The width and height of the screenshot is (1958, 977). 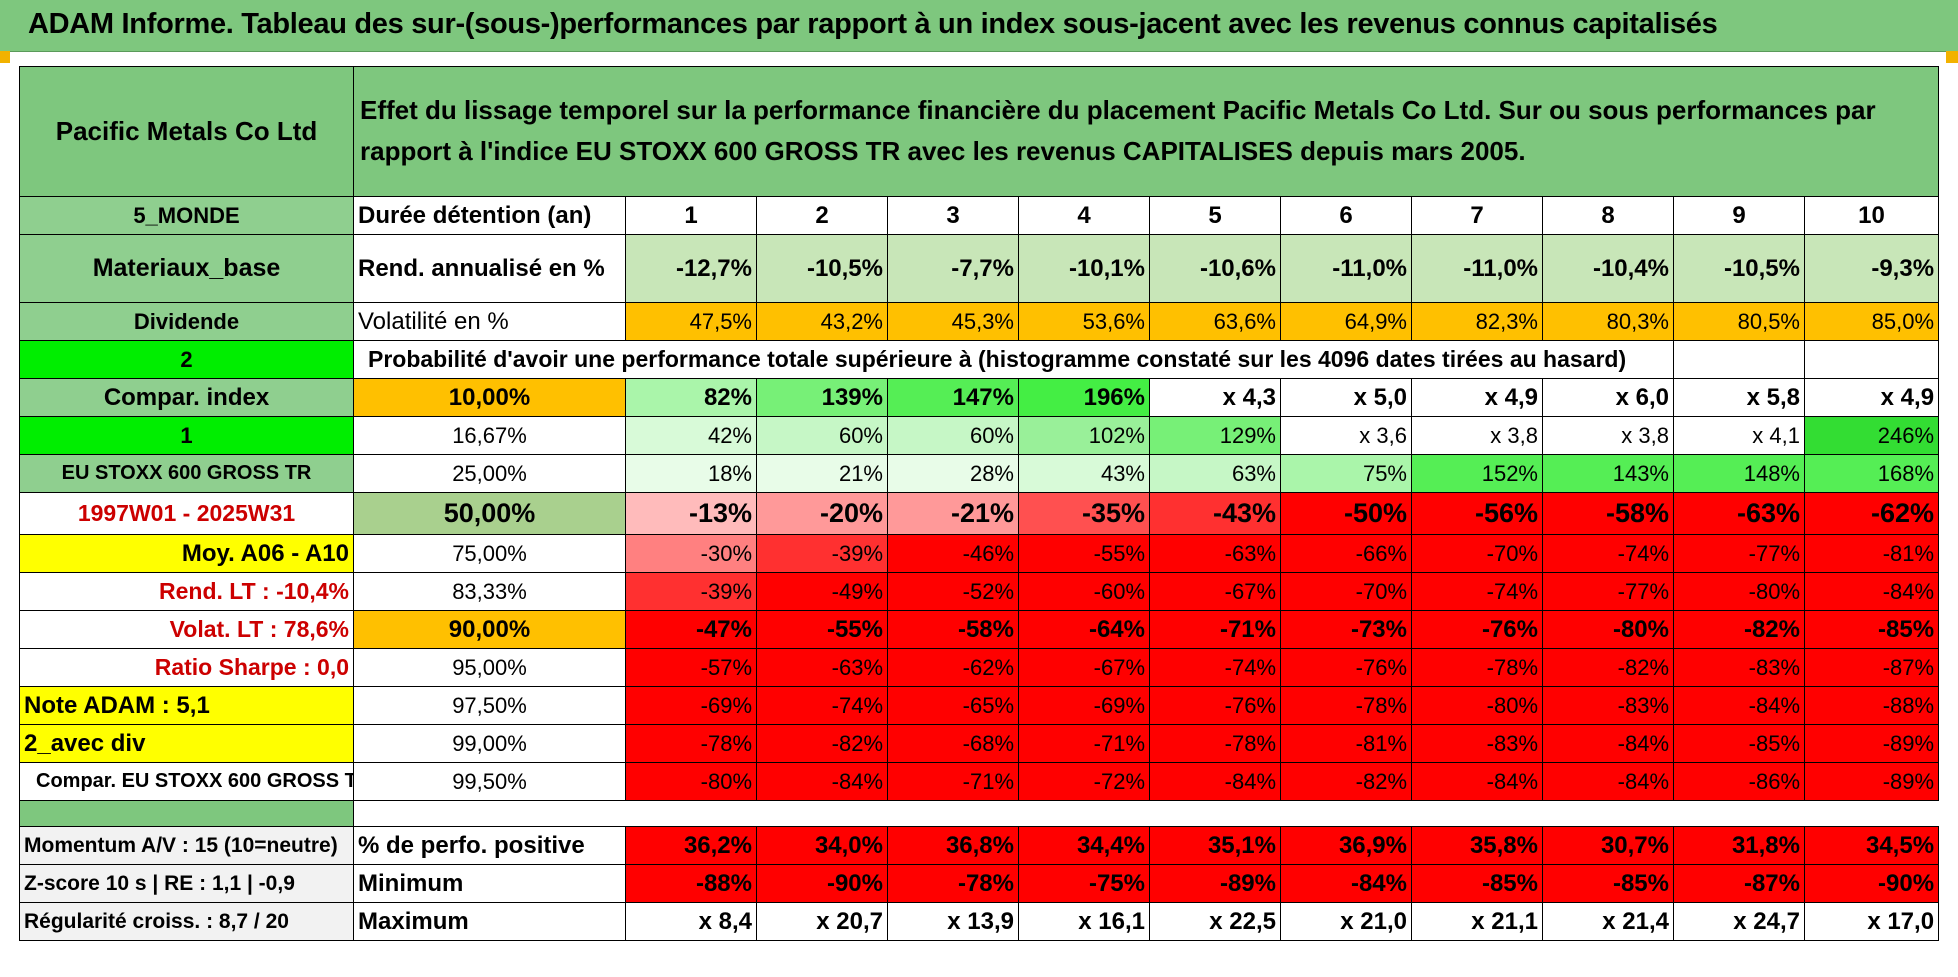 What do you see at coordinates (691, 667) in the screenshot?
I see `probability-cell: -57%` at bounding box center [691, 667].